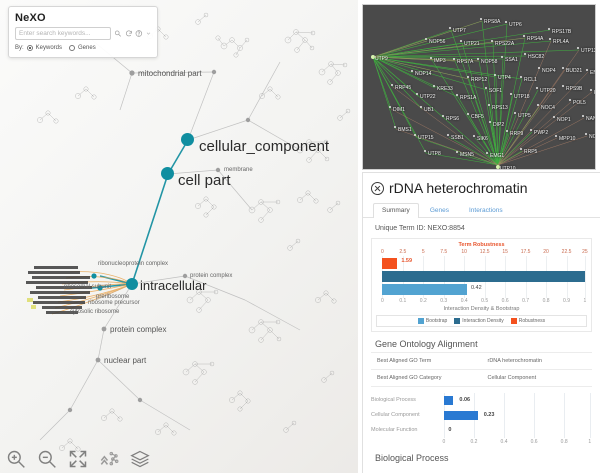 This screenshot has width=600, height=473. Describe the element at coordinates (567, 301) in the screenshot. I see `tick-bot-9: 0.9` at that location.